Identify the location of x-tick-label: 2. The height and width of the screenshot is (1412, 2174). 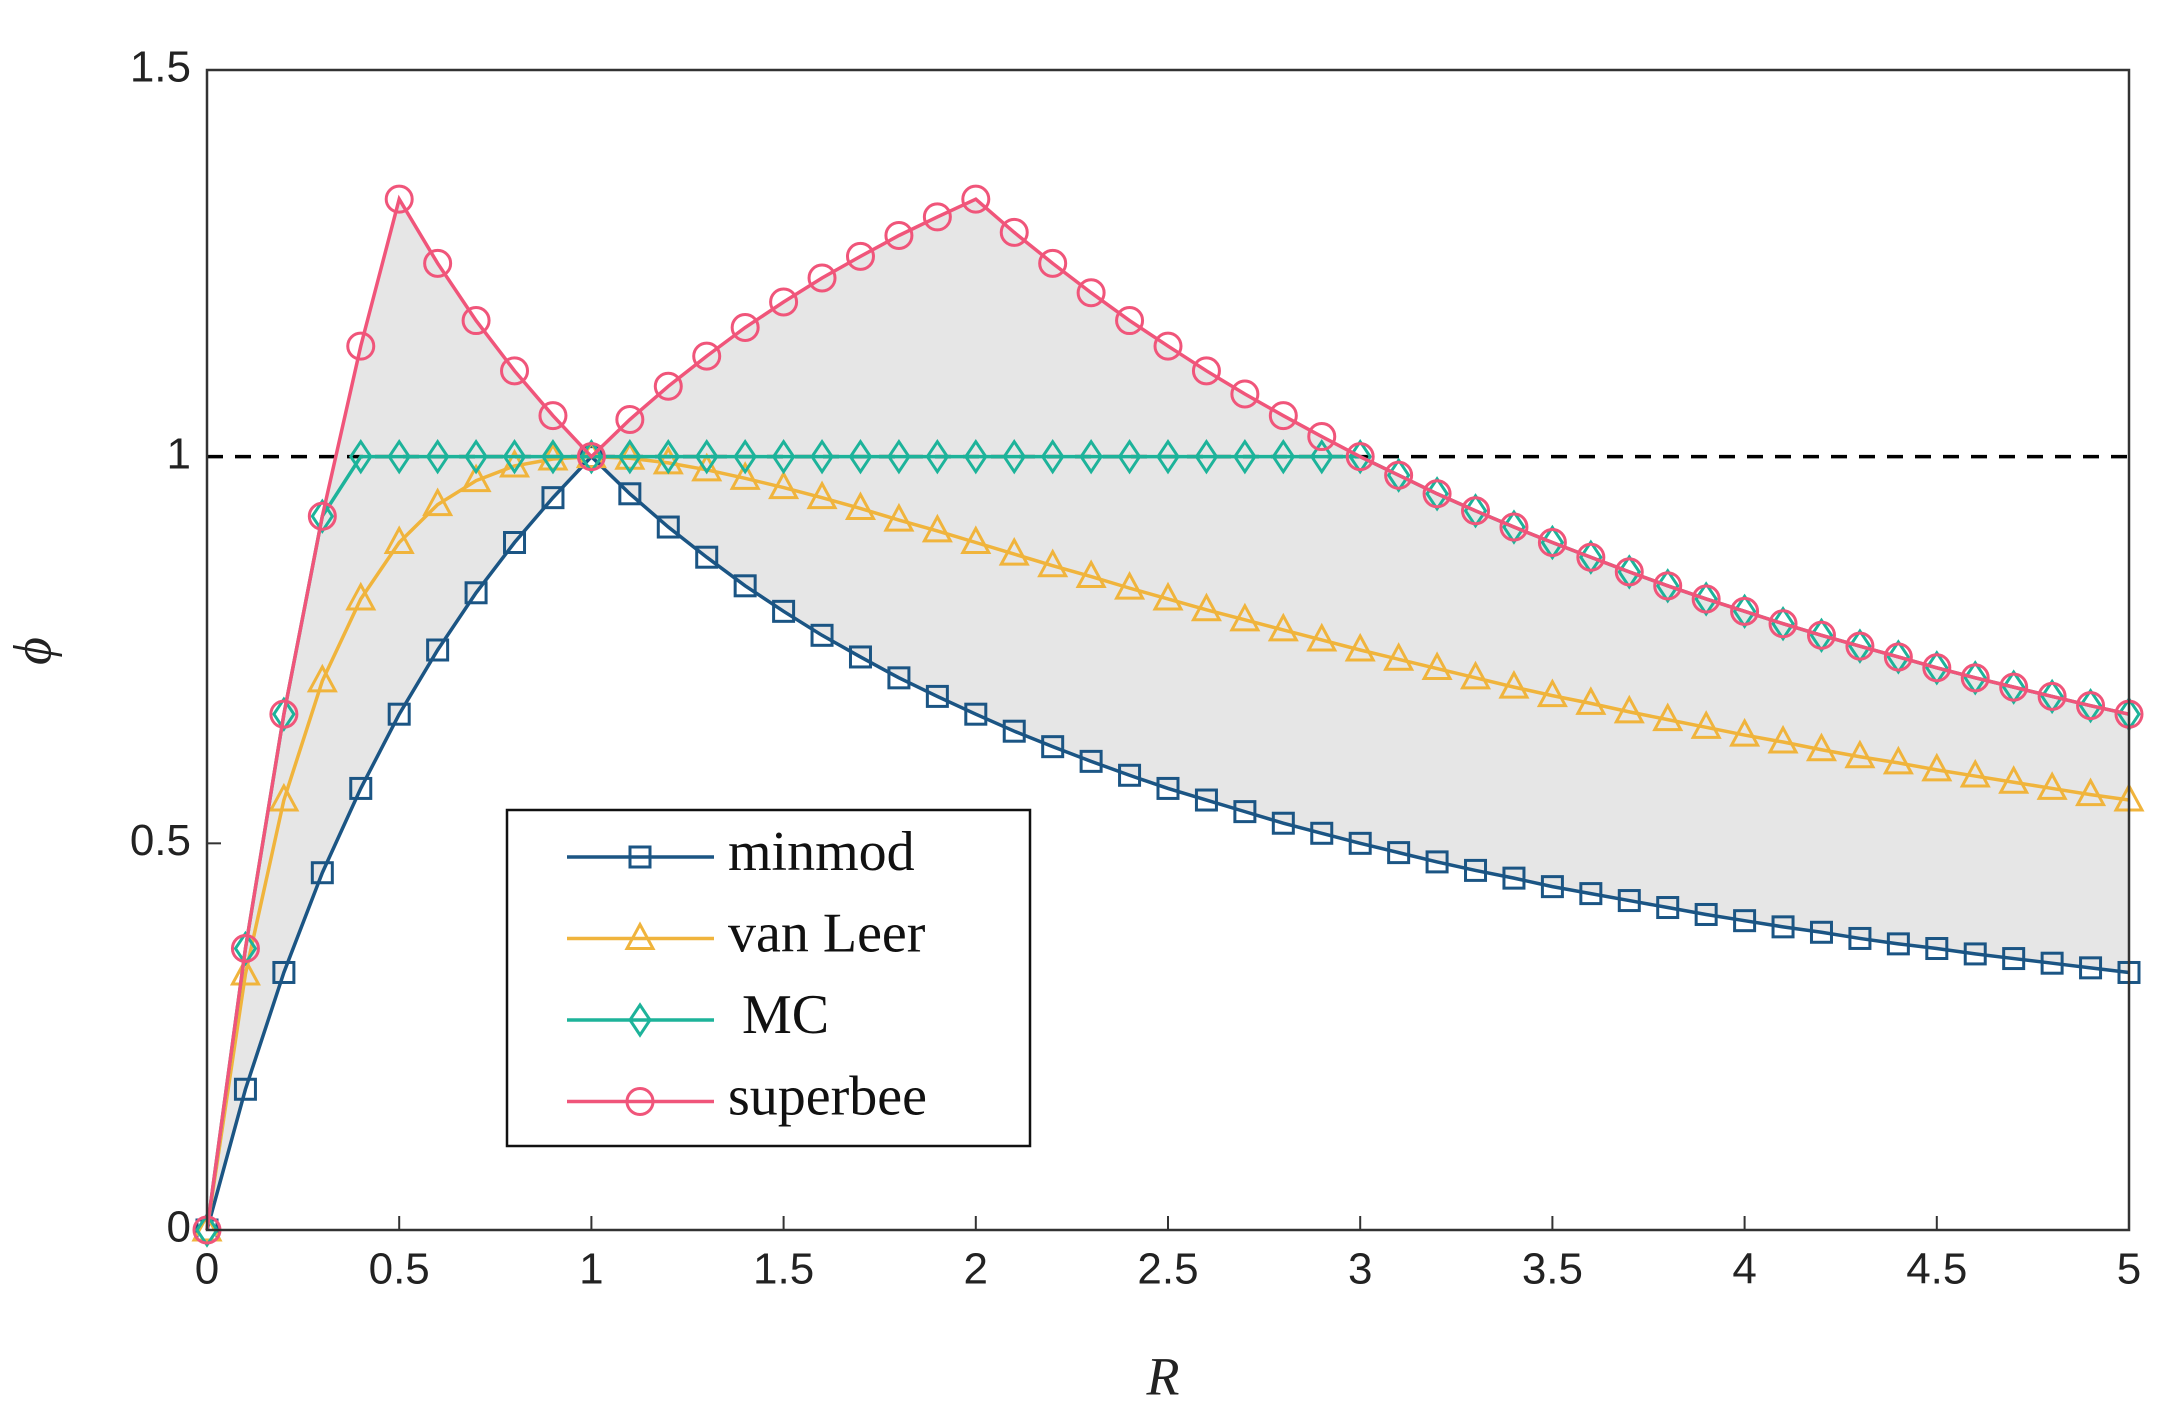
(976, 1269).